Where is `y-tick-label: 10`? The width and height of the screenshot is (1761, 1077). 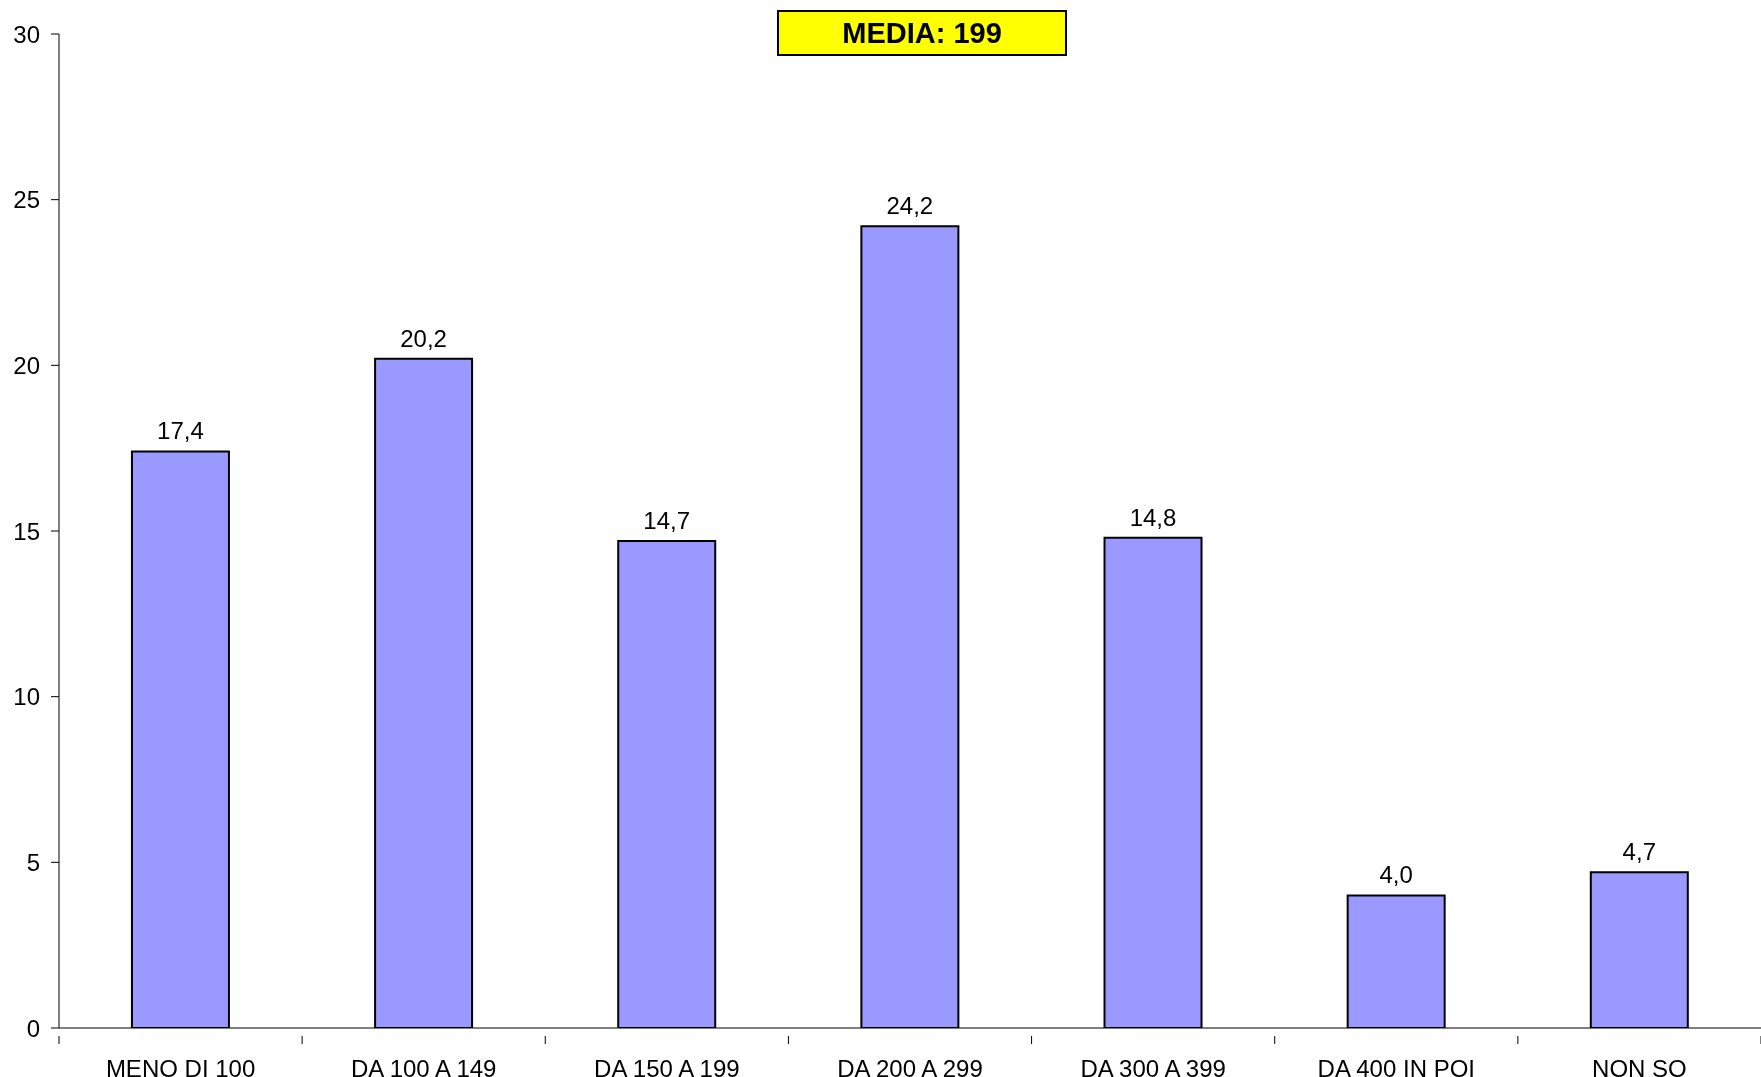
y-tick-label: 10 is located at coordinates (26, 697).